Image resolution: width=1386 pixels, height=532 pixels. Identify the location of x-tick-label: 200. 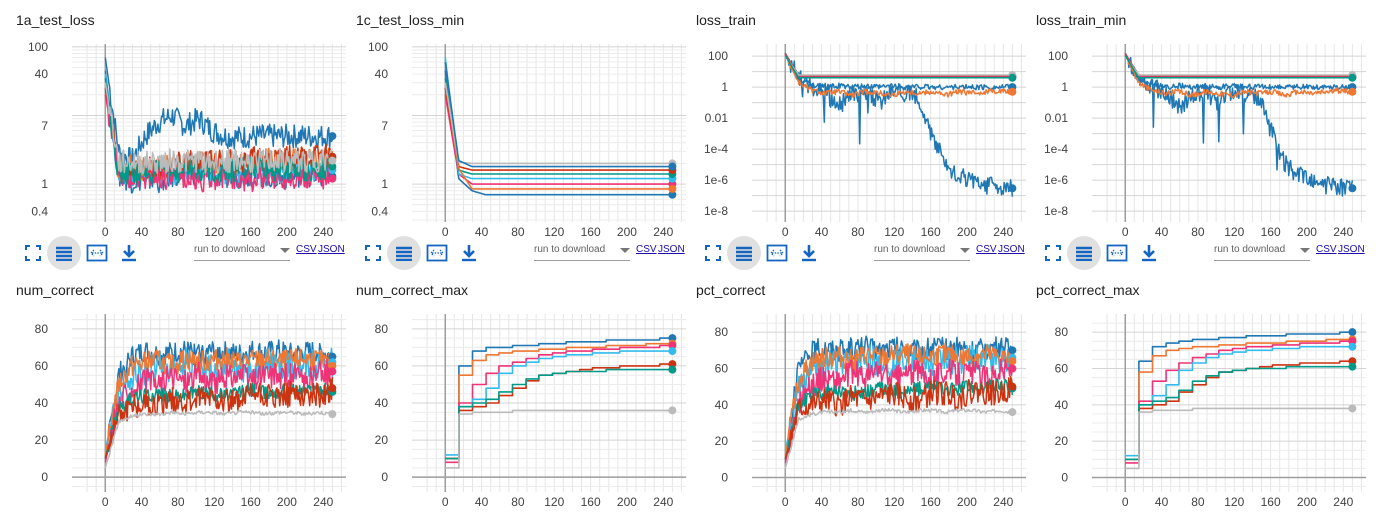
(1307, 231).